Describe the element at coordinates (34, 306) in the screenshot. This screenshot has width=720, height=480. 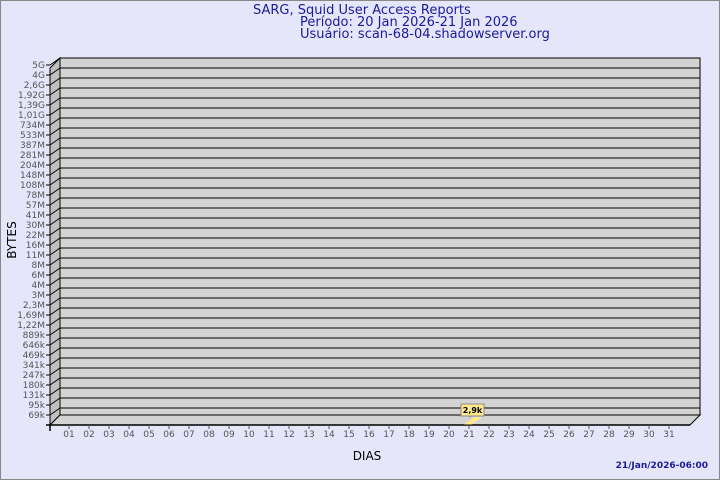
I see `y-tick-label: 2,3M` at that location.